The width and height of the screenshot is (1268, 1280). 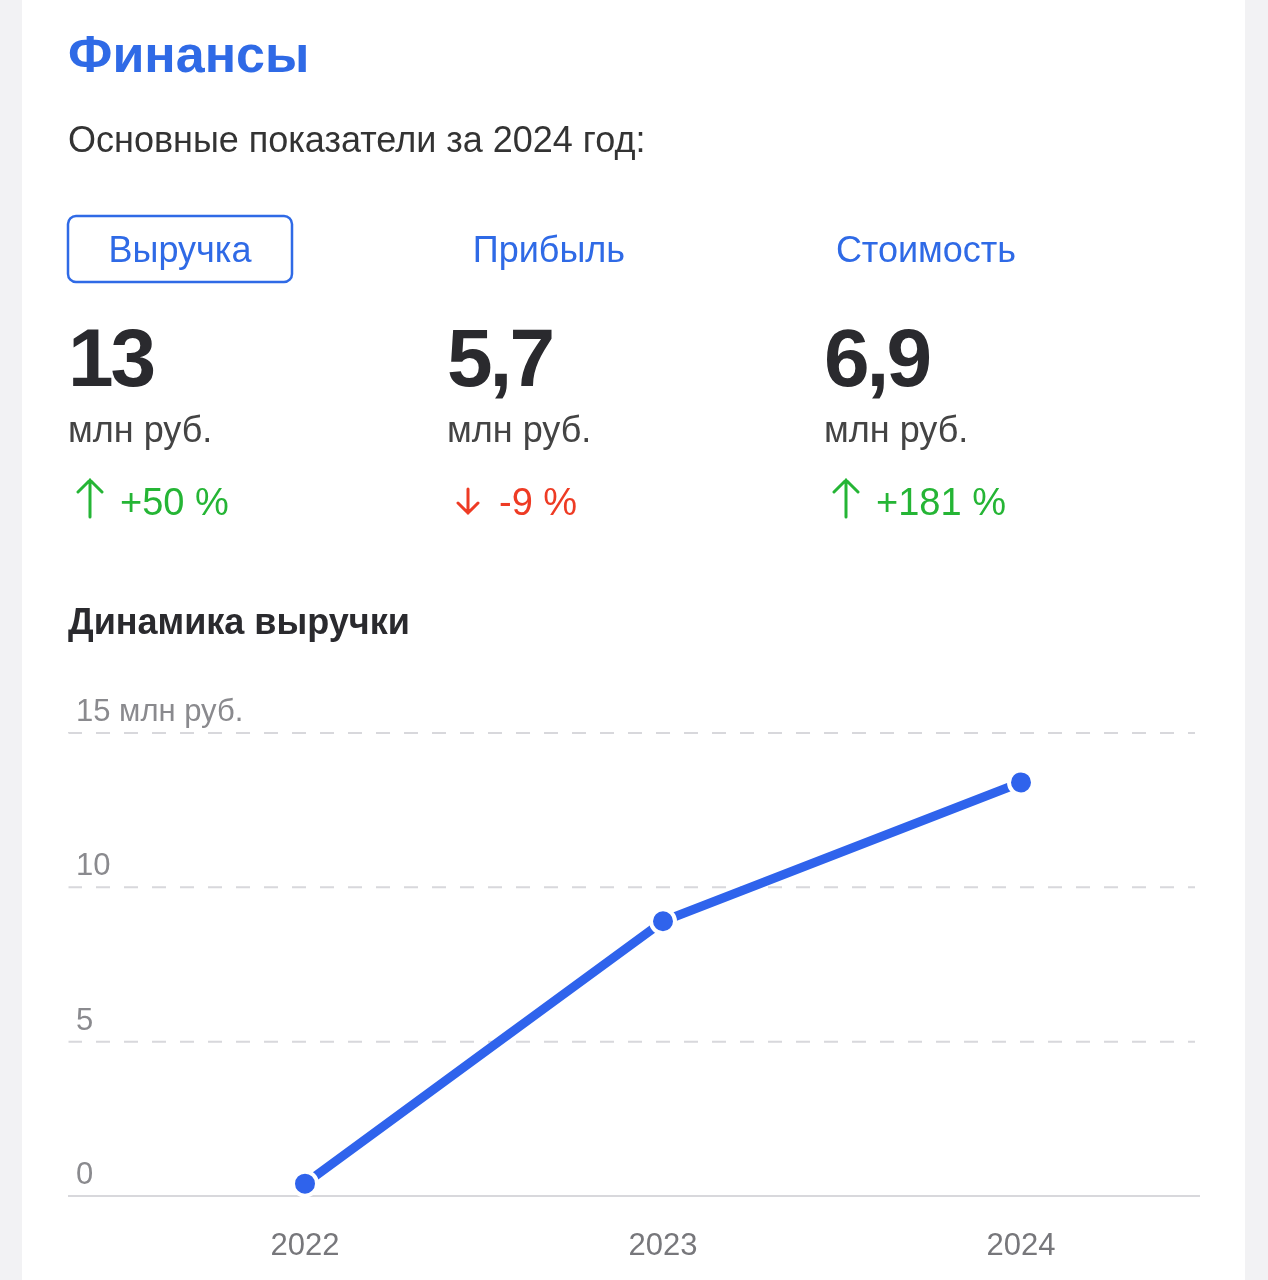 I want to click on y-tick-label: 0, so click(x=85, y=1173).